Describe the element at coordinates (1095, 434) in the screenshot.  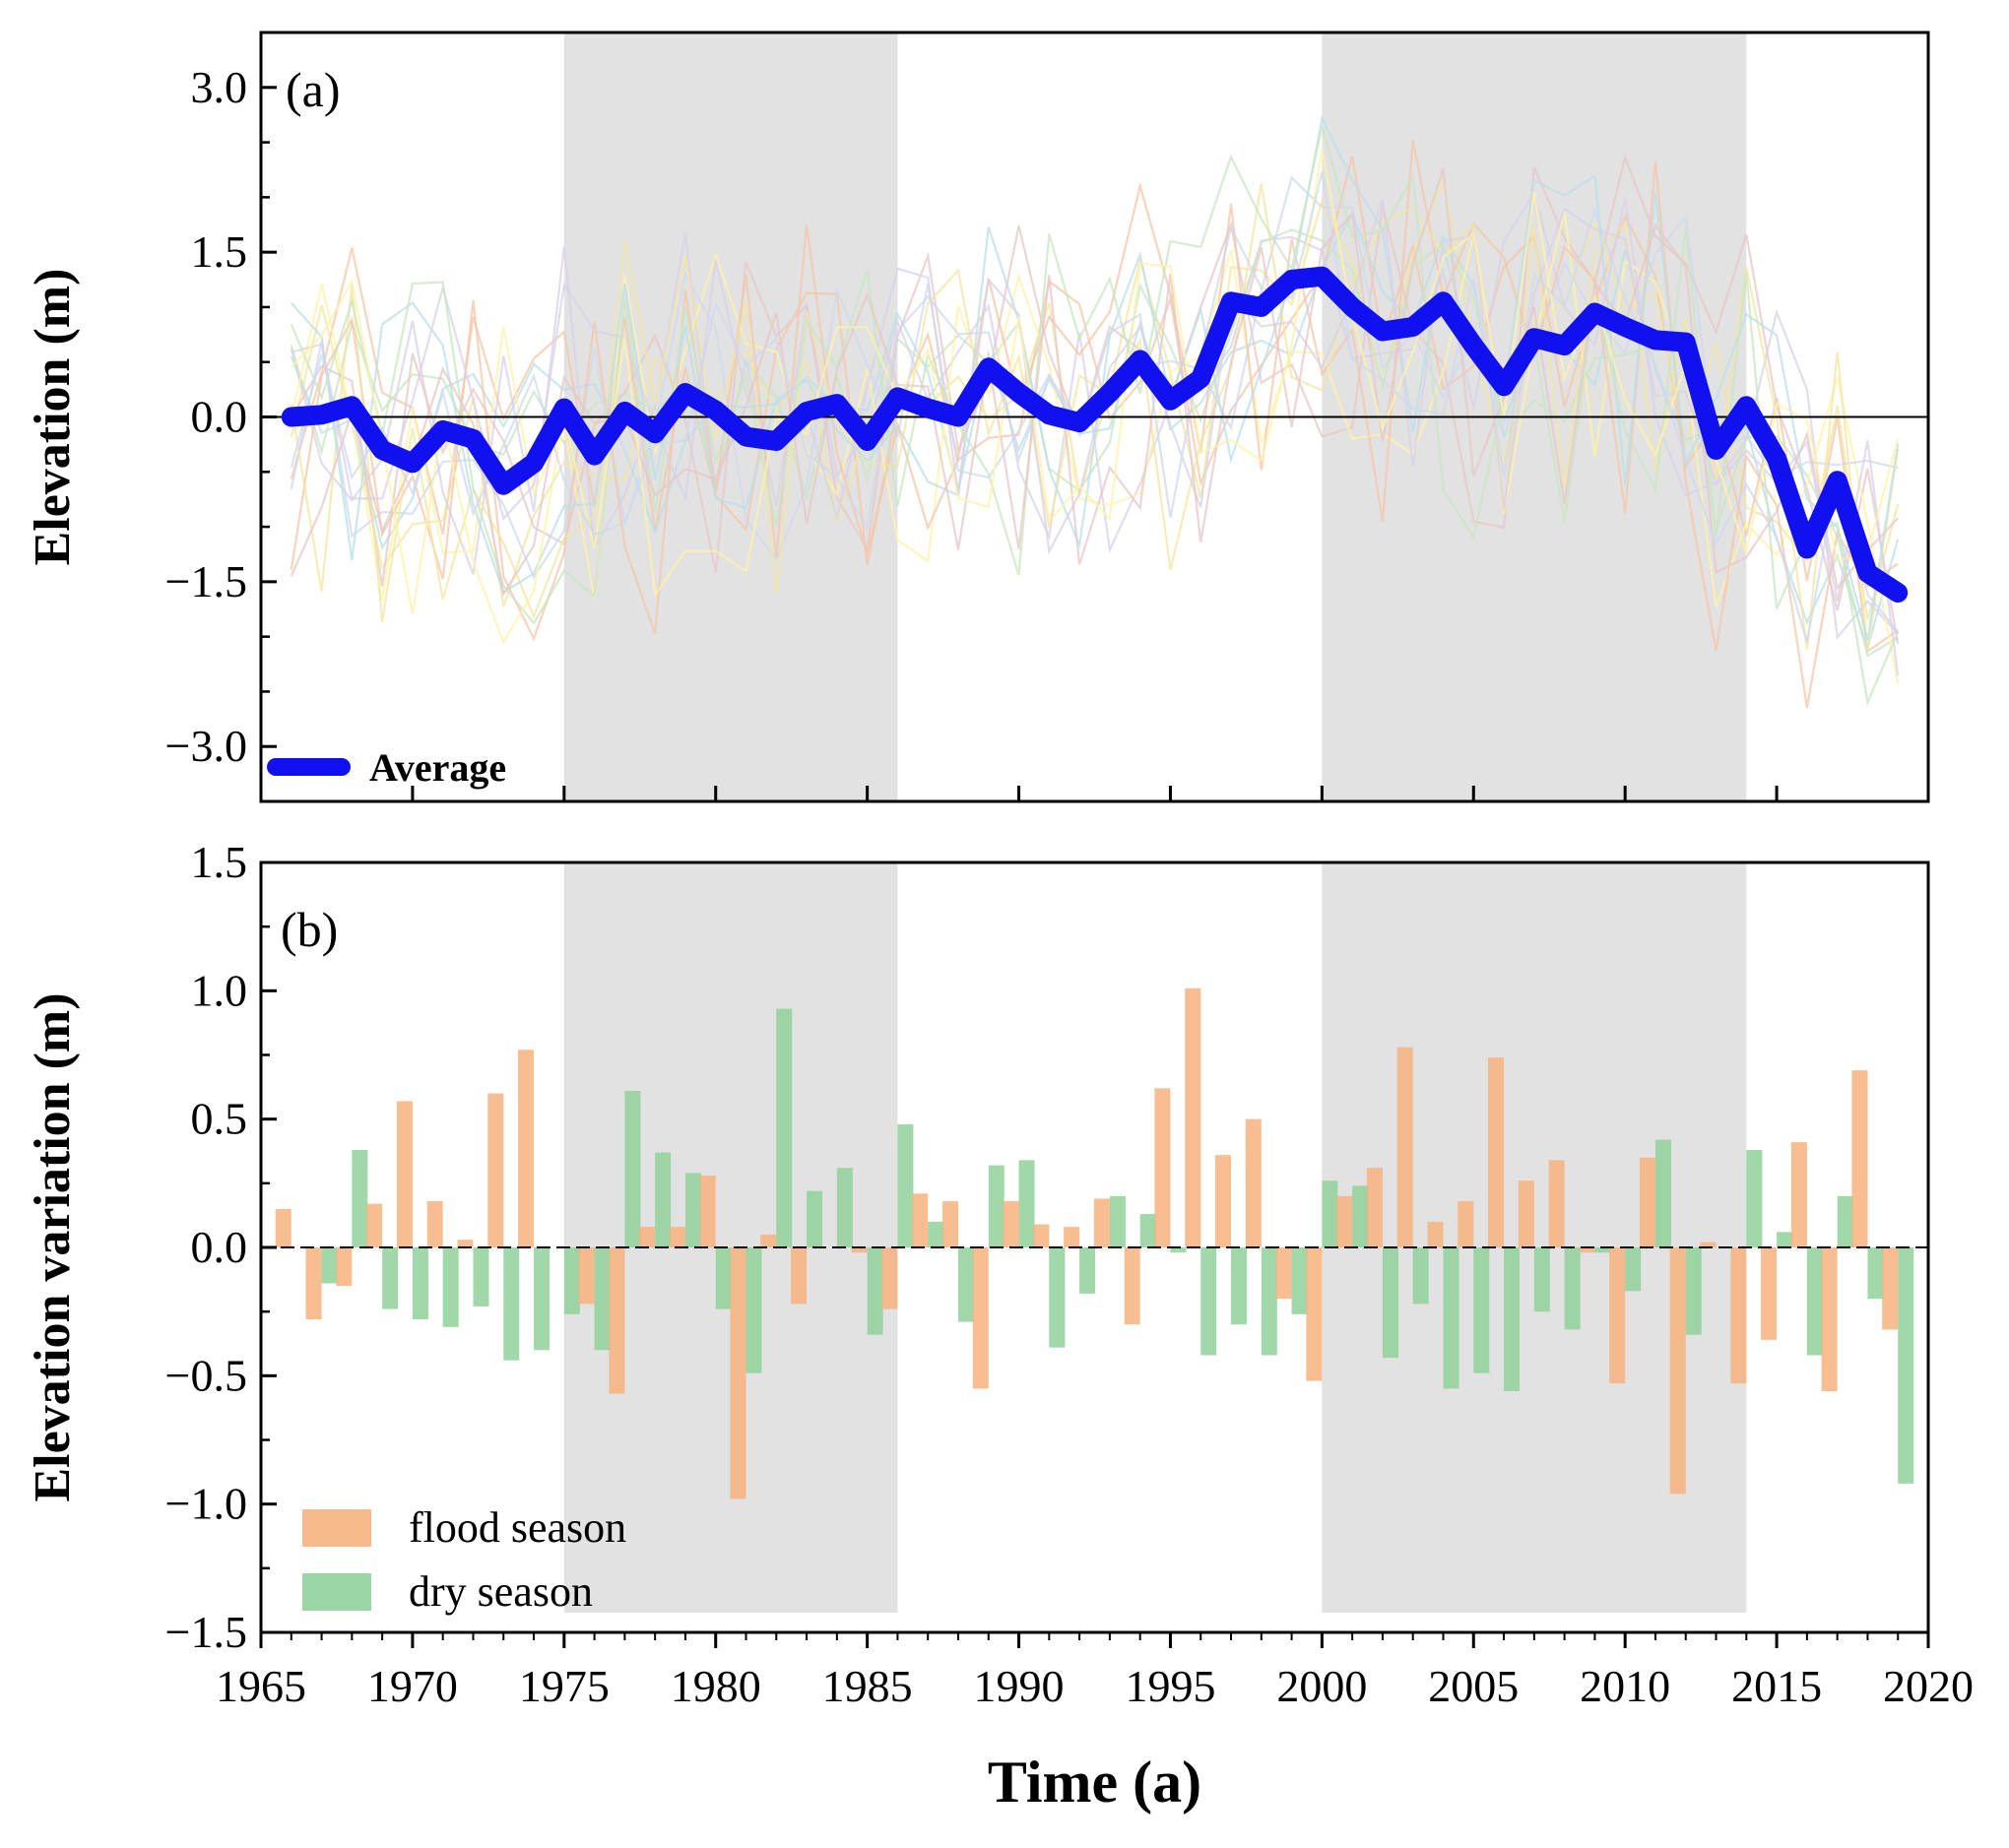
I see `average-series-line` at that location.